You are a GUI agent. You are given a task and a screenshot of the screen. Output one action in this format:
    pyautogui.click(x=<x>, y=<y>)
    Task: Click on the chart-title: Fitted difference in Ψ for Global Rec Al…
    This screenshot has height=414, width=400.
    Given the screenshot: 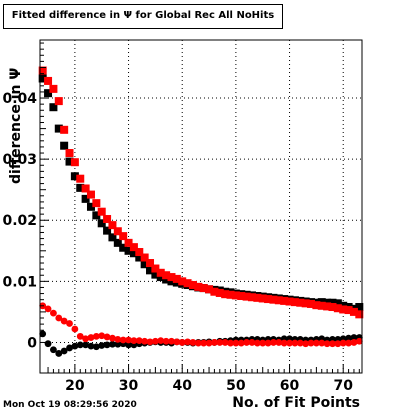 What is the action you would take?
    pyautogui.click(x=143, y=15)
    